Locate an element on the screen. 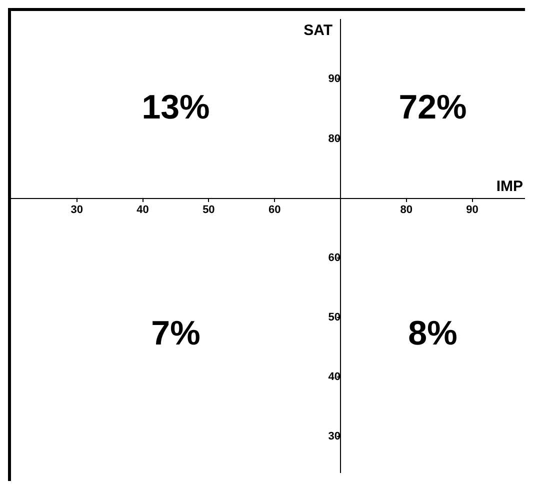 This screenshot has width=535, height=489. annotation: 13% is located at coordinates (176, 107).